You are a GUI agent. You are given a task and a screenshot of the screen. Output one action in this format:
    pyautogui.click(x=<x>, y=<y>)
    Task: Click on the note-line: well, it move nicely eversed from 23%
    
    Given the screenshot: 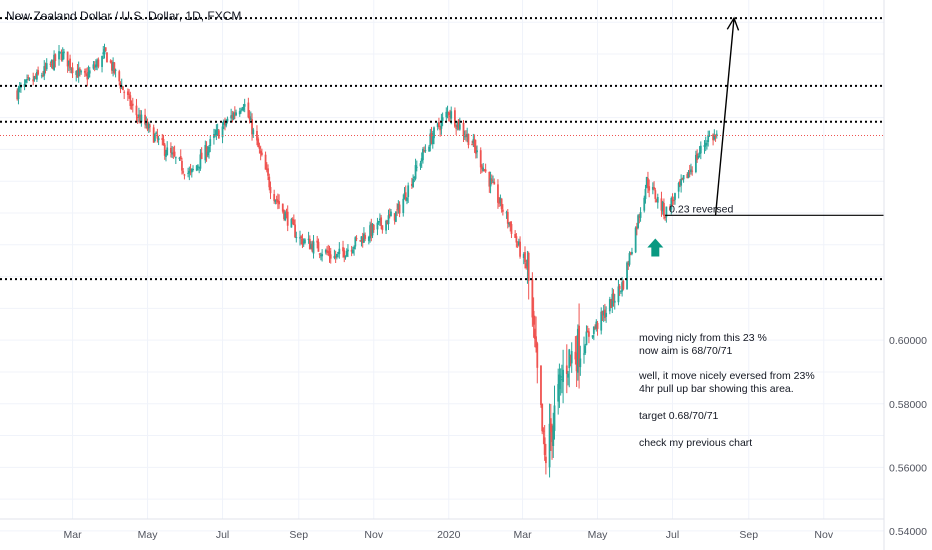 What is the action you would take?
    pyautogui.click(x=727, y=376)
    